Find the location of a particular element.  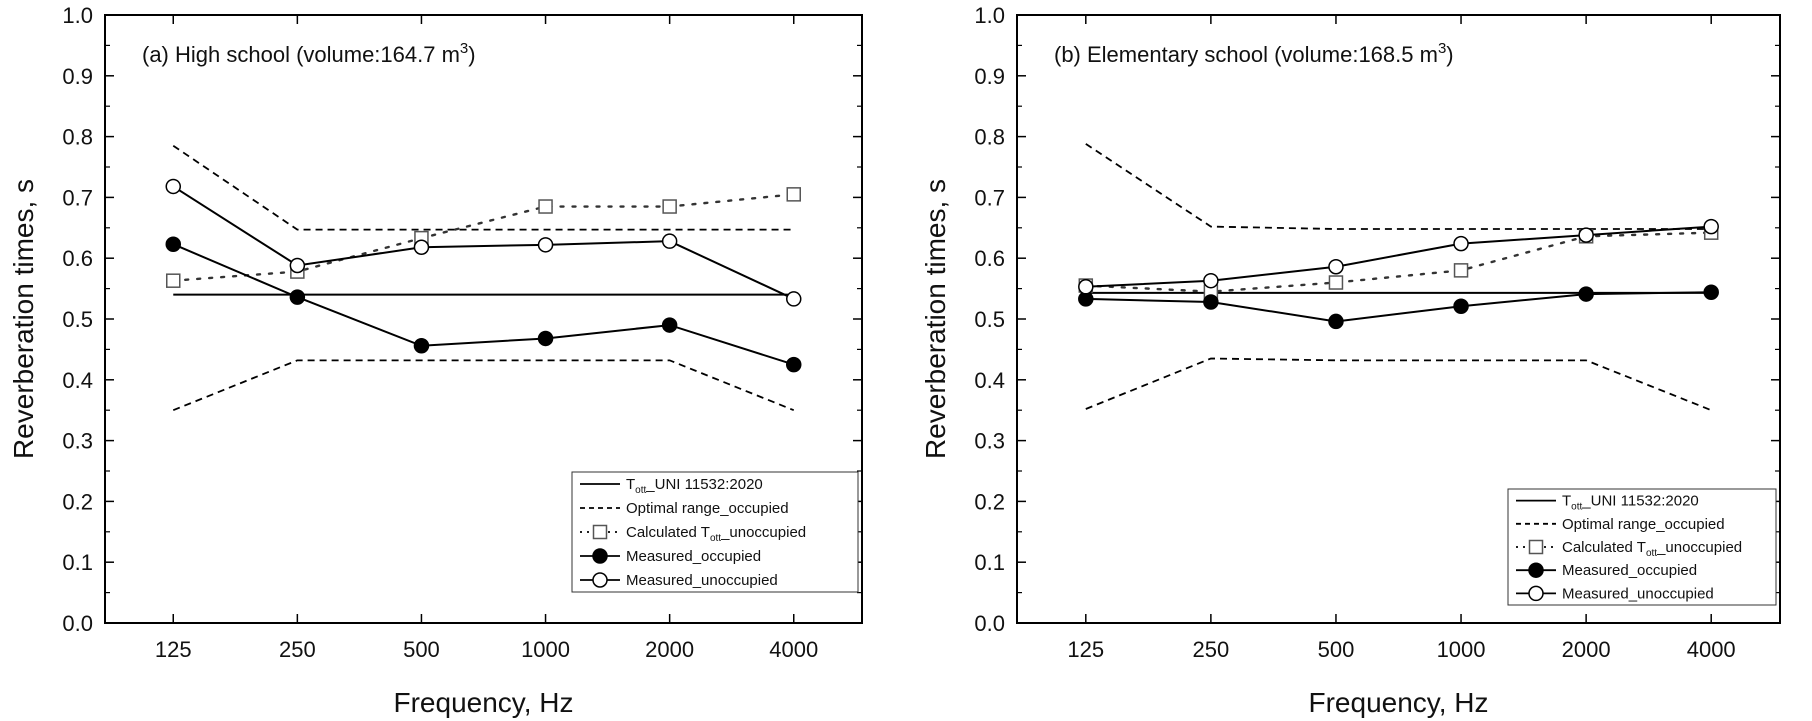

panel-title: (a) High school (volume:164.7 m3) is located at coordinates (309, 53).